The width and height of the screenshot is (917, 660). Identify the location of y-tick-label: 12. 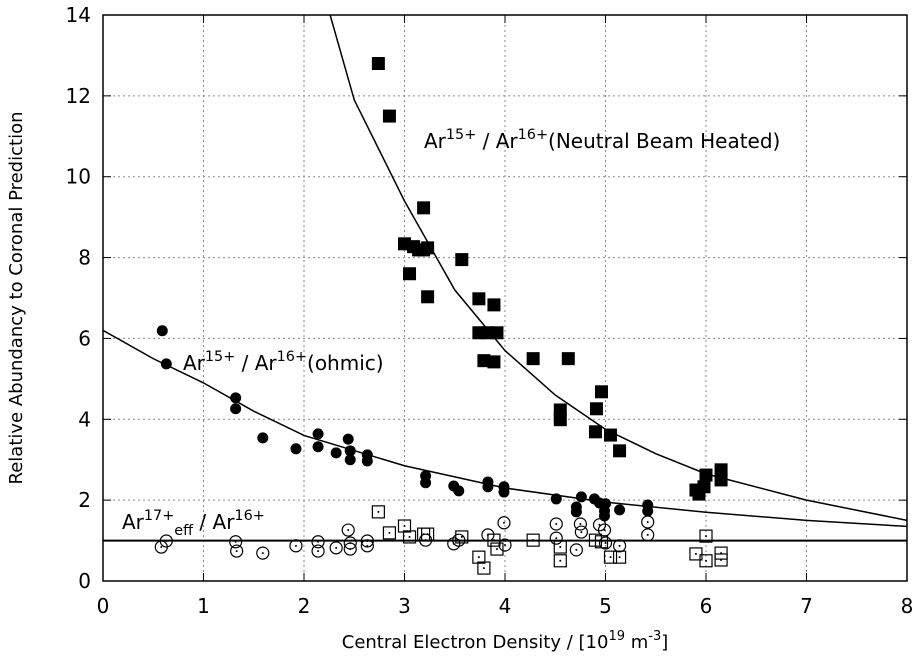
(78, 96).